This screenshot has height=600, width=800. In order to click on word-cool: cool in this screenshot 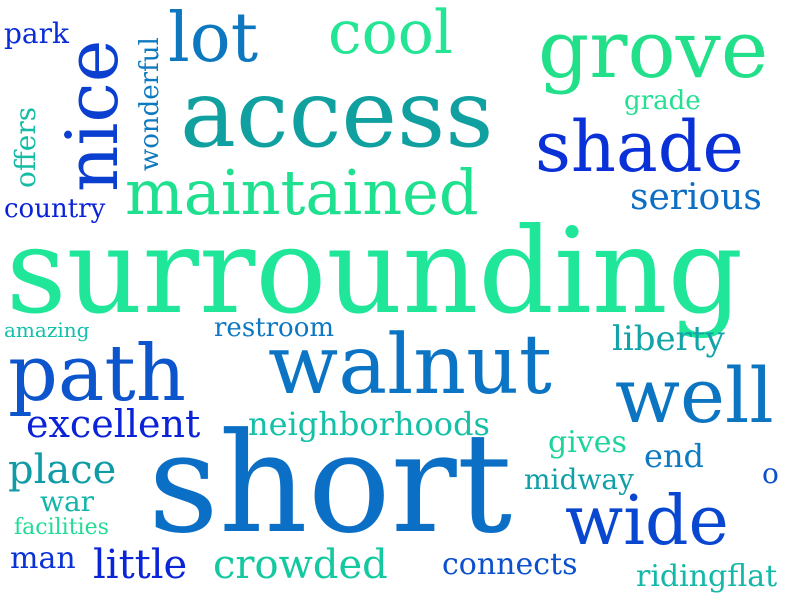, I will do `click(391, 34)`.